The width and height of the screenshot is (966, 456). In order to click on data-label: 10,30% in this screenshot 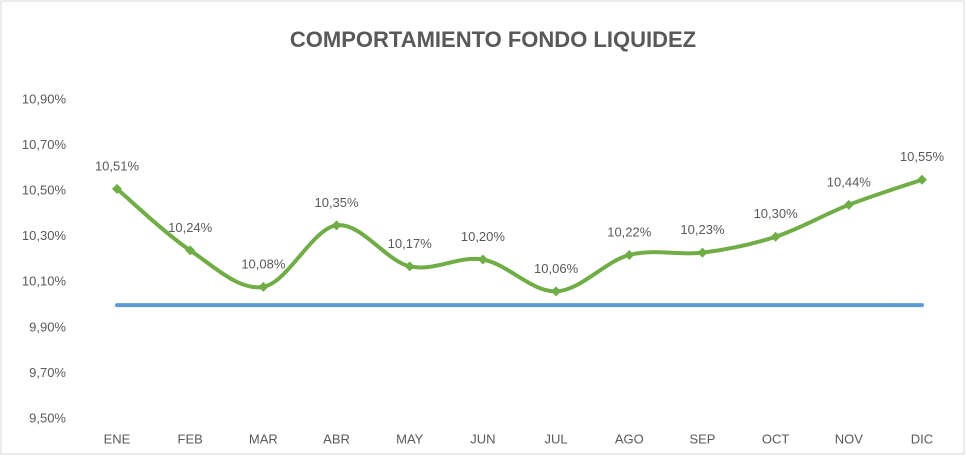, I will do `click(776, 213)`.